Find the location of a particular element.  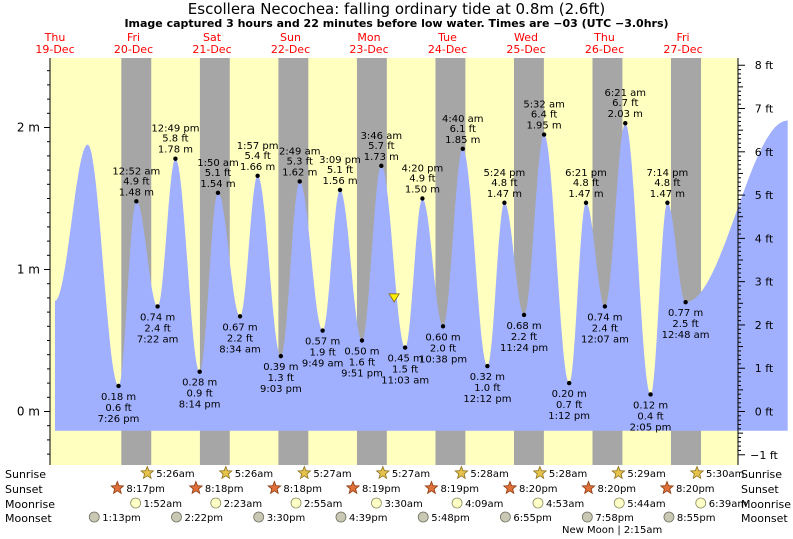

low-tide-feet-label: 1.0 ft is located at coordinates (487, 388).